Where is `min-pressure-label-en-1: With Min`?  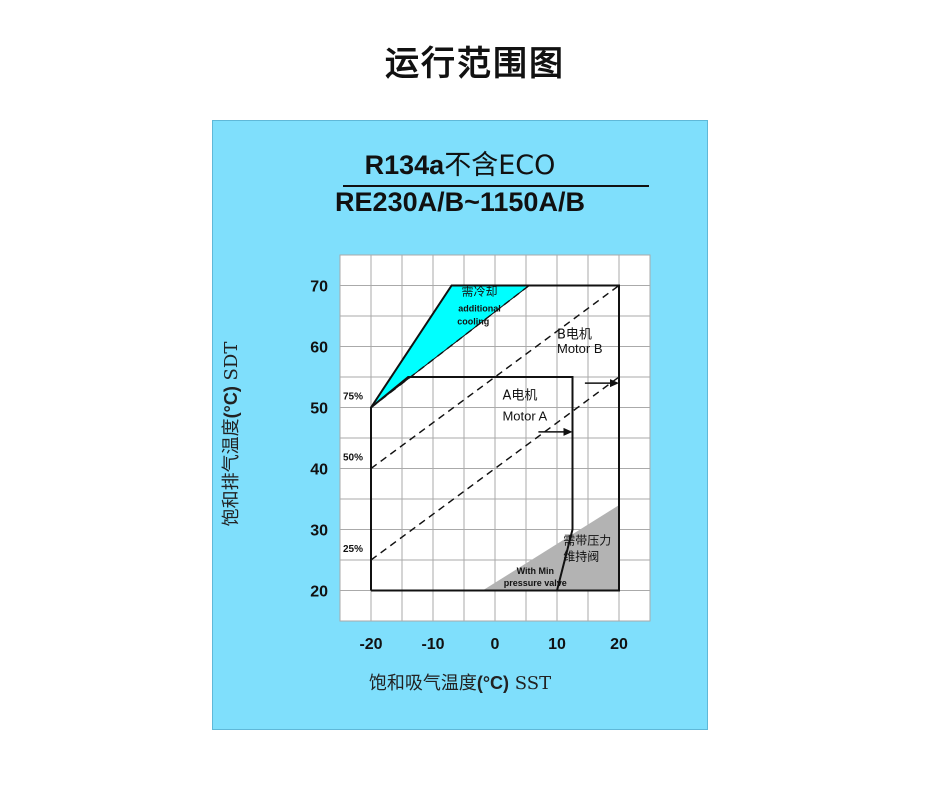 min-pressure-label-en-1: With Min is located at coordinates (535, 571).